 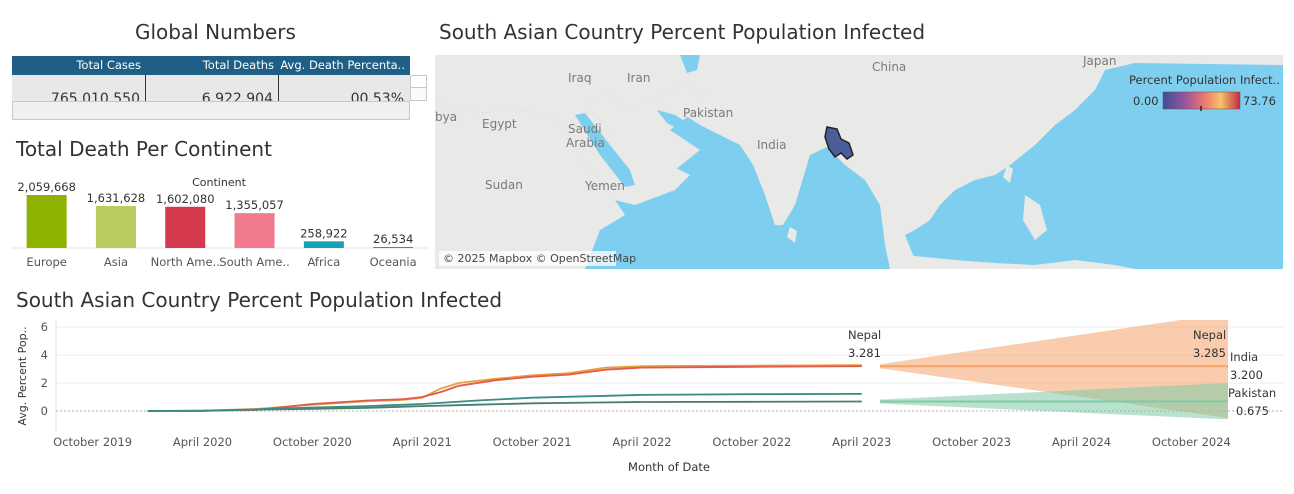 What do you see at coordinates (897, 237) in the screenshot?
I see `southeast-asia-land` at bounding box center [897, 237].